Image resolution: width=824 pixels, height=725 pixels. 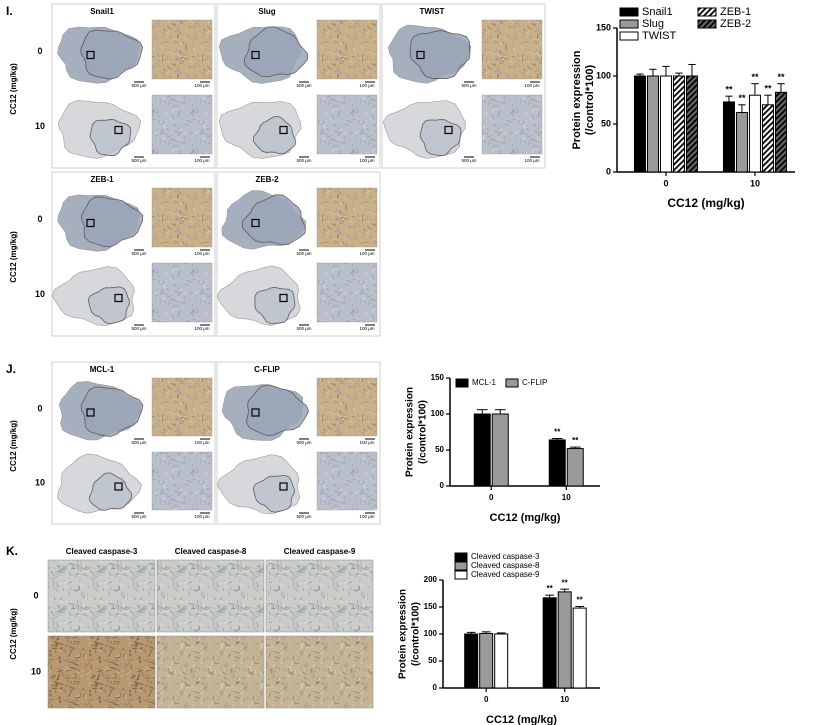 What do you see at coordinates (735, 12) in the screenshot?
I see `legend-label: ZEB-1` at bounding box center [735, 12].